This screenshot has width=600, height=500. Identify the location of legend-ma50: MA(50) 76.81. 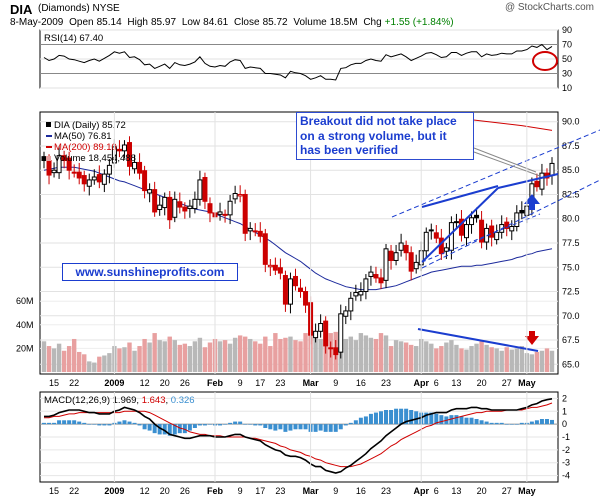
(83, 136).